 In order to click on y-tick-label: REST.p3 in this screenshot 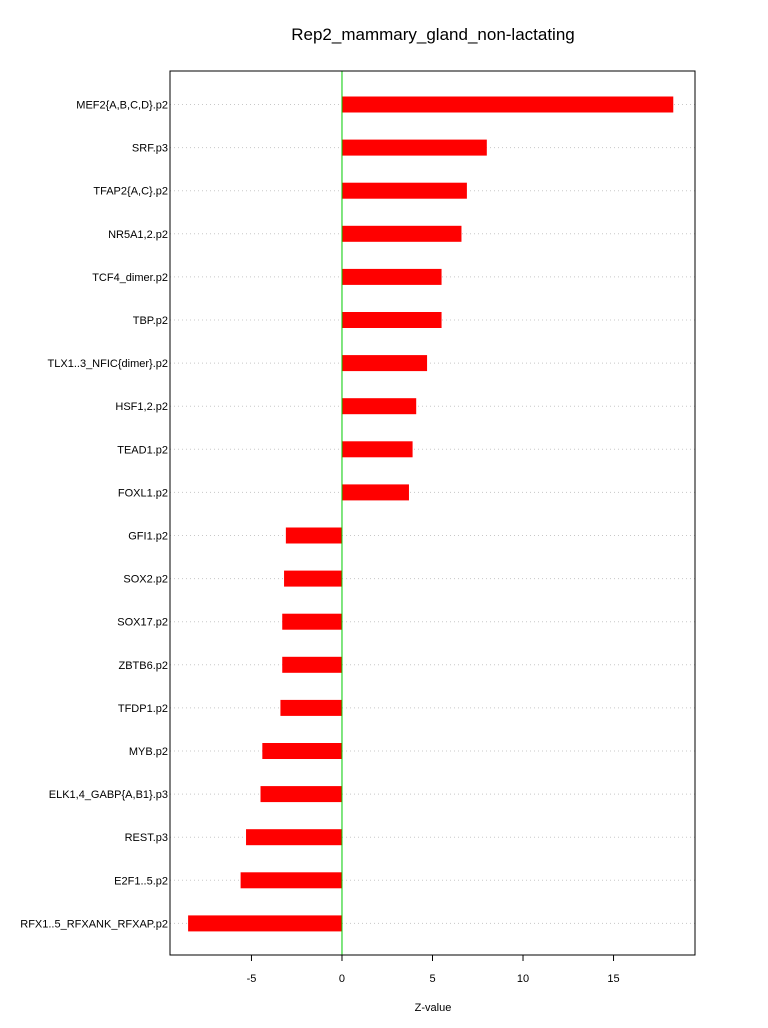, I will do `click(146, 838)`.